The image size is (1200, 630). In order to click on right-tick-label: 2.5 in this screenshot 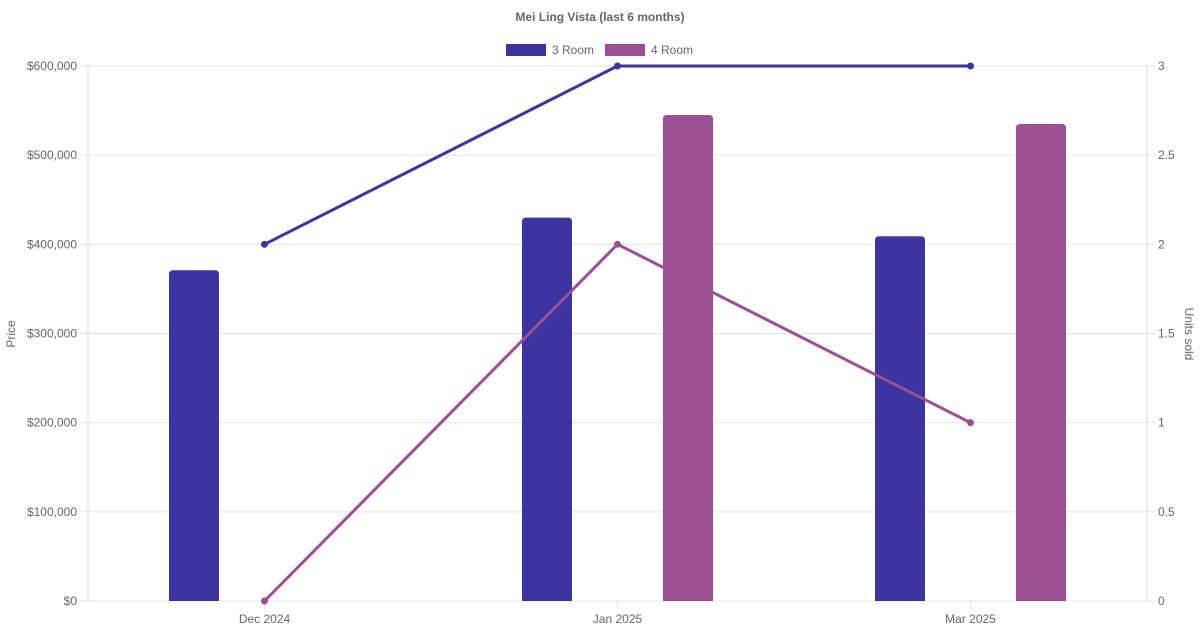, I will do `click(1166, 155)`.